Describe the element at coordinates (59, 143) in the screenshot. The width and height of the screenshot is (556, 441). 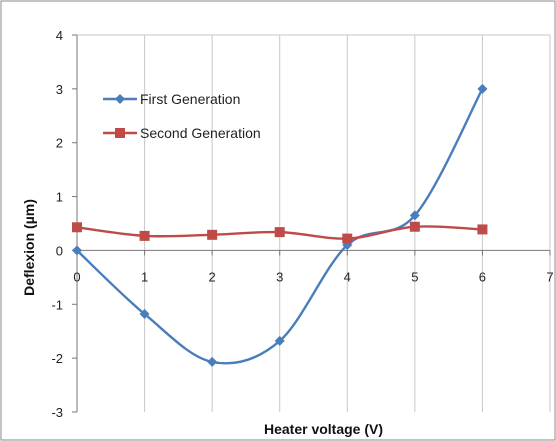
I see `y-tick-label: 2` at that location.